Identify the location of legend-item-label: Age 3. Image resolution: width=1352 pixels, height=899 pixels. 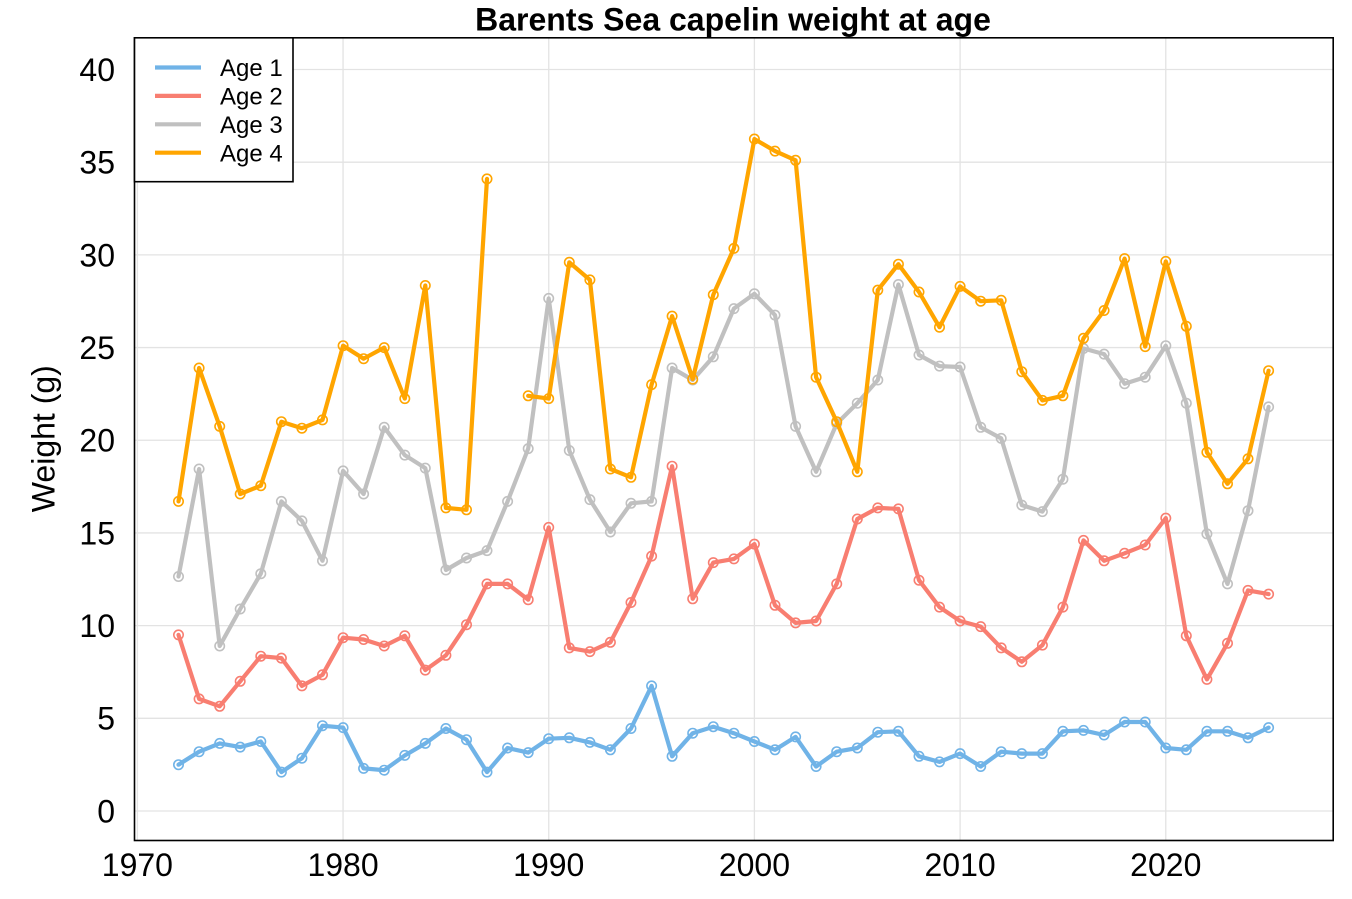
(251, 125).